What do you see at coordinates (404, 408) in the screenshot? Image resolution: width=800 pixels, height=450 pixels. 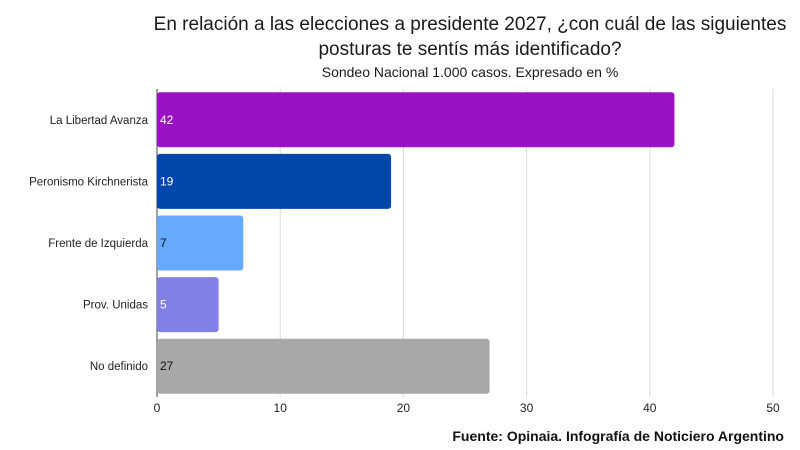 I see `x-tick-label: 20` at bounding box center [404, 408].